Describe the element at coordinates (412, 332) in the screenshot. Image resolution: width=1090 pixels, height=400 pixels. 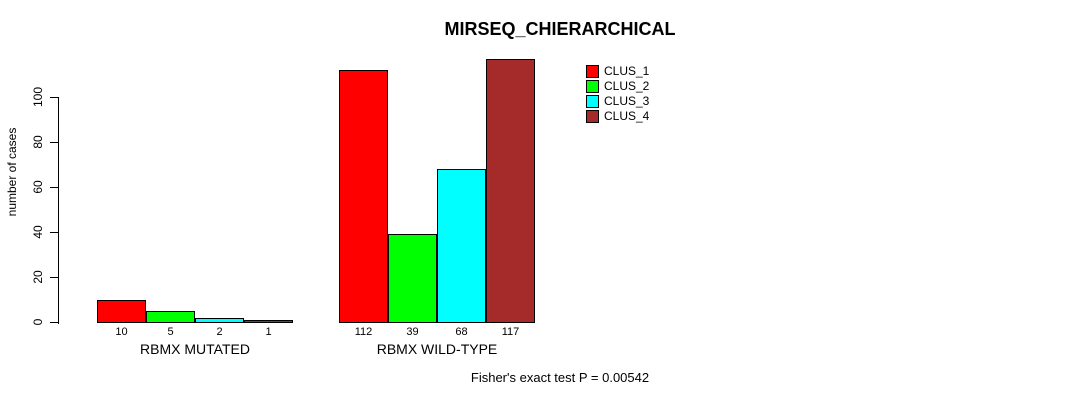
I see `bar-value-label: 39` at that location.